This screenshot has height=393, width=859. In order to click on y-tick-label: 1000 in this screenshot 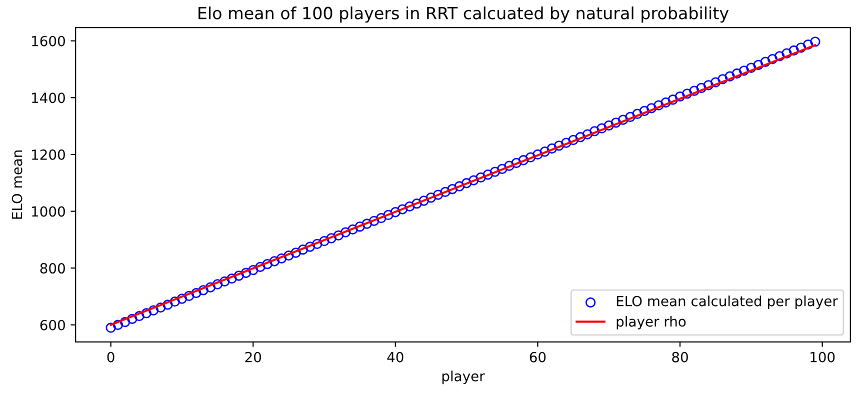, I will do `click(48, 211)`.